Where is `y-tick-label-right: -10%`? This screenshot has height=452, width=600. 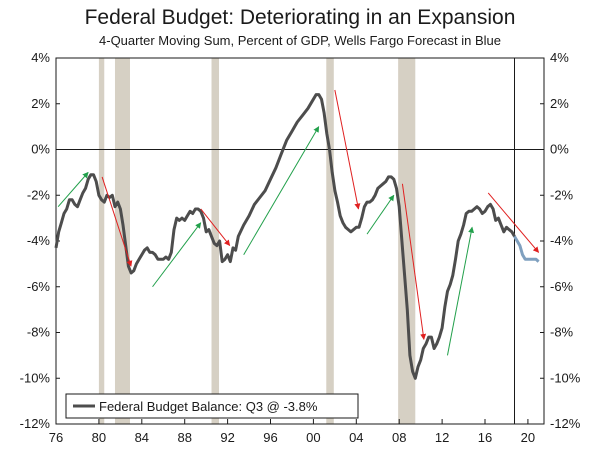 y-tick-label-right: -10% is located at coordinates (565, 377).